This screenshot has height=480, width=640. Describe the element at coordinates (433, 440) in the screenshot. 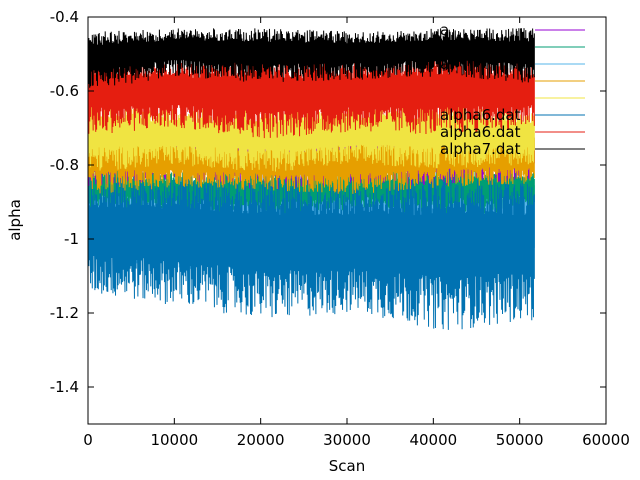

I see `x-tick-label: 40000` at that location.